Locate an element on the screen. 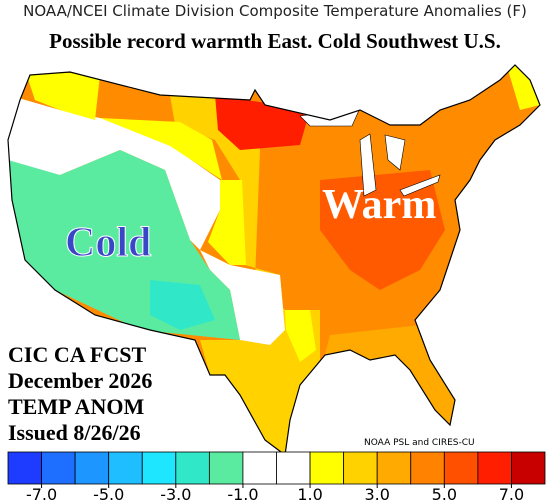 The height and width of the screenshot is (501, 551). colorbar-tick-label: -3.0 is located at coordinates (175, 493).